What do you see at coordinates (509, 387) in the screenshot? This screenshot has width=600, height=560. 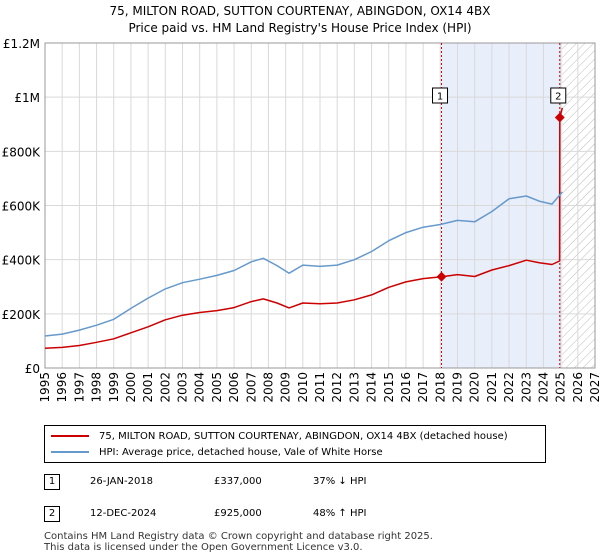 I see `x-tick-label: 2022` at bounding box center [509, 387].